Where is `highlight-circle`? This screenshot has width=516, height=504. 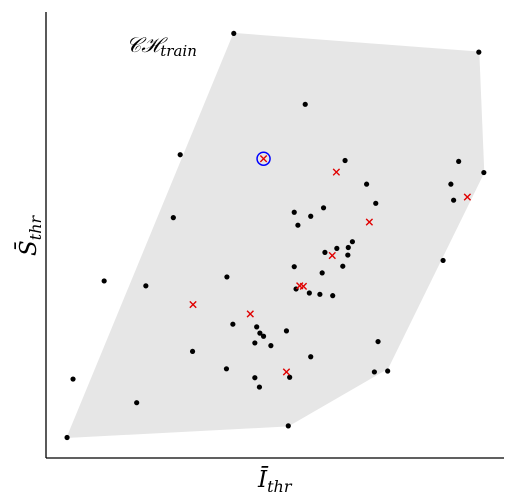
highlight-circle is located at coordinates (263, 158).